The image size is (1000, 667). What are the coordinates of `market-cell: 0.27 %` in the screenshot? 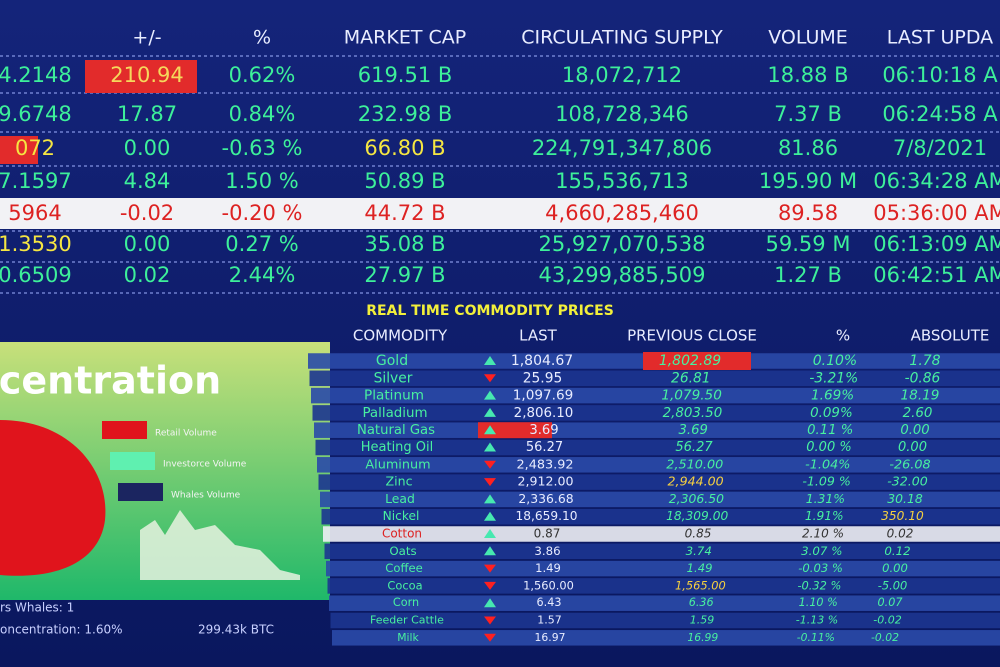 It's located at (261, 244).